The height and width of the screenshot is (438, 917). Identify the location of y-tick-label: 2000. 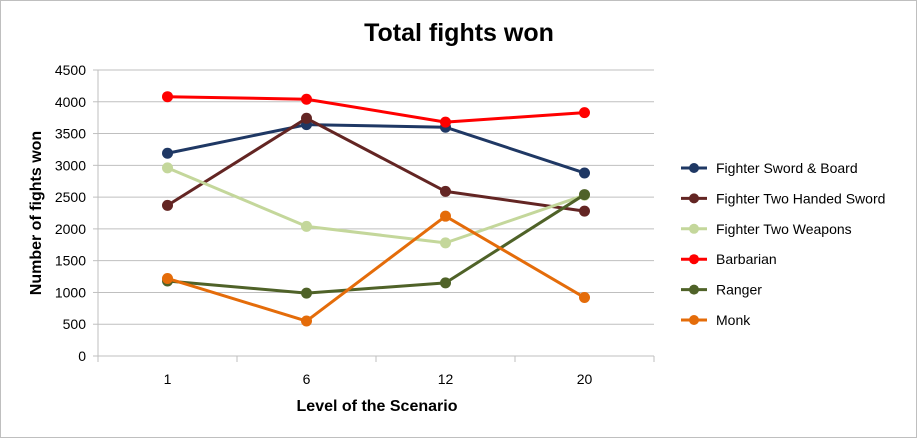
(70, 229).